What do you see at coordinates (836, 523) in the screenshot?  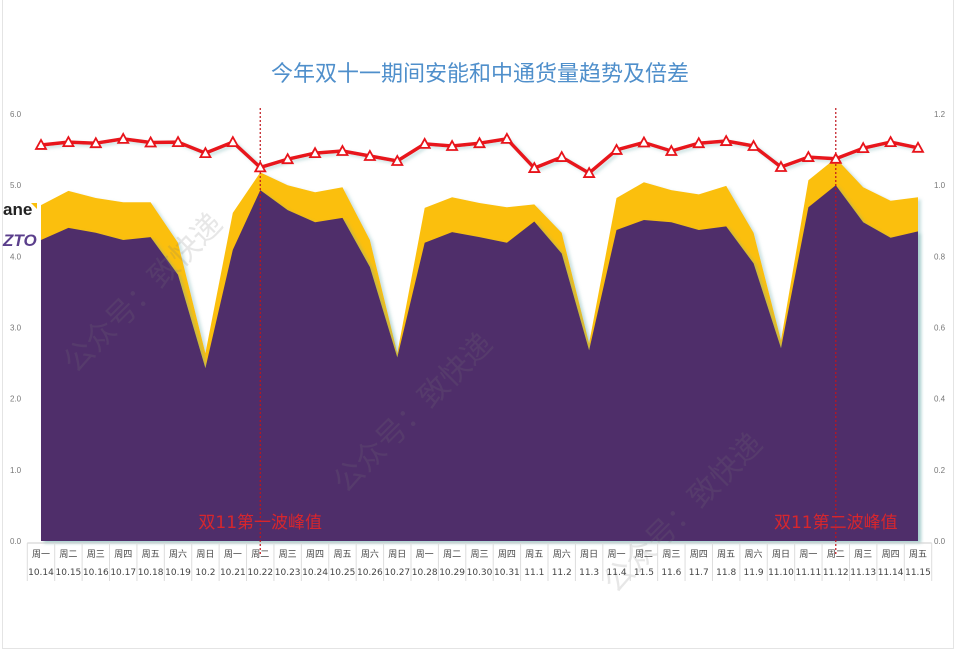 I see `peak-annotation: 双11第二波峰值` at bounding box center [836, 523].